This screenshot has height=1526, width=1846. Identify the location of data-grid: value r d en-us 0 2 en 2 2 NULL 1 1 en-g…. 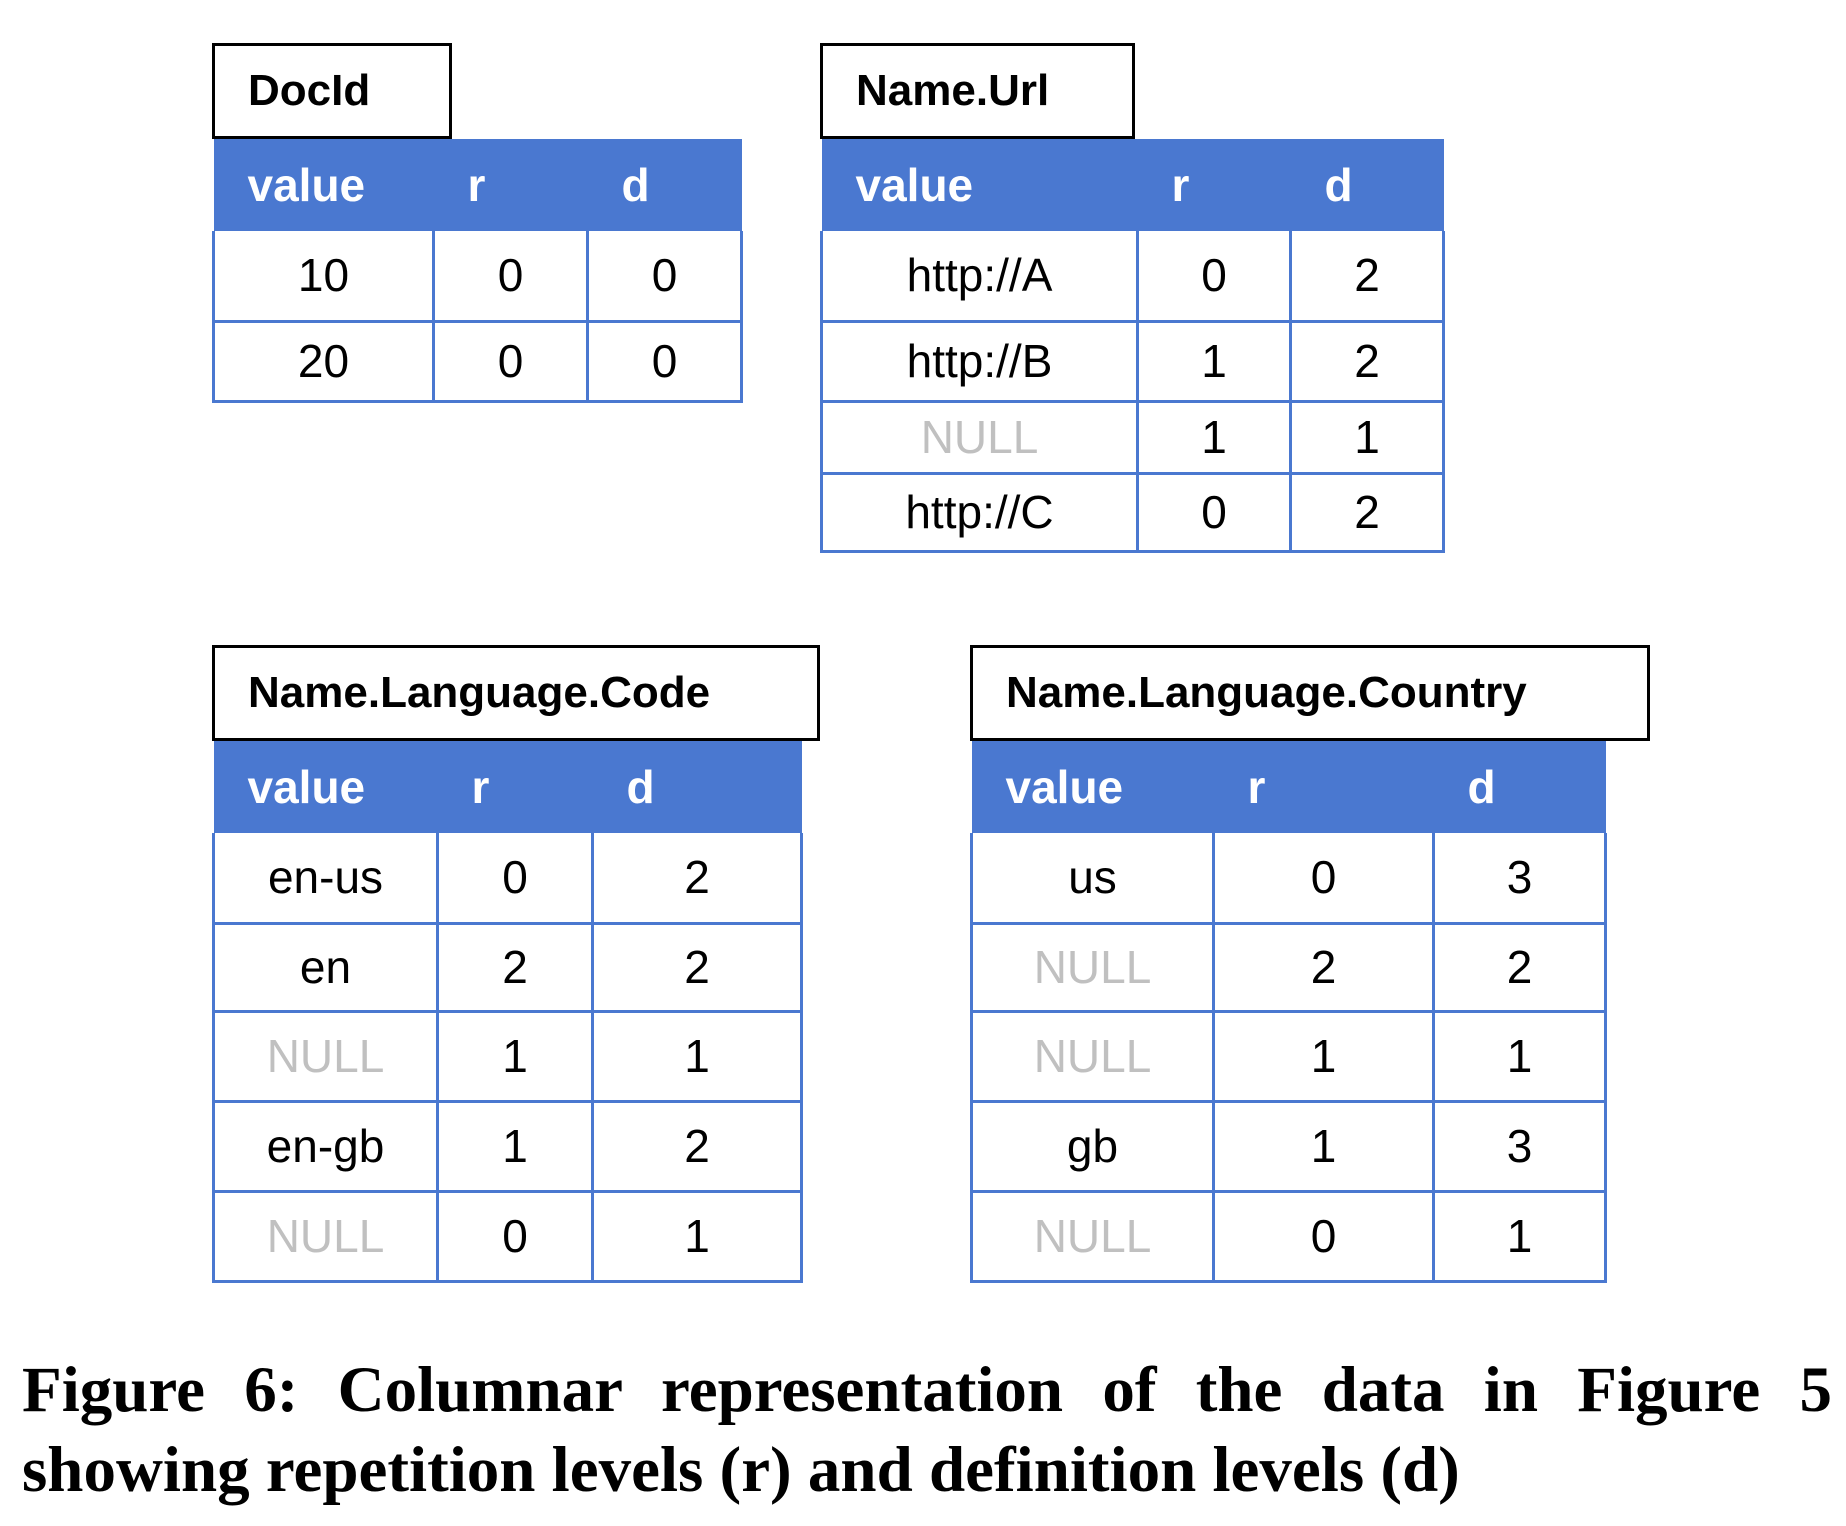
(507, 1012).